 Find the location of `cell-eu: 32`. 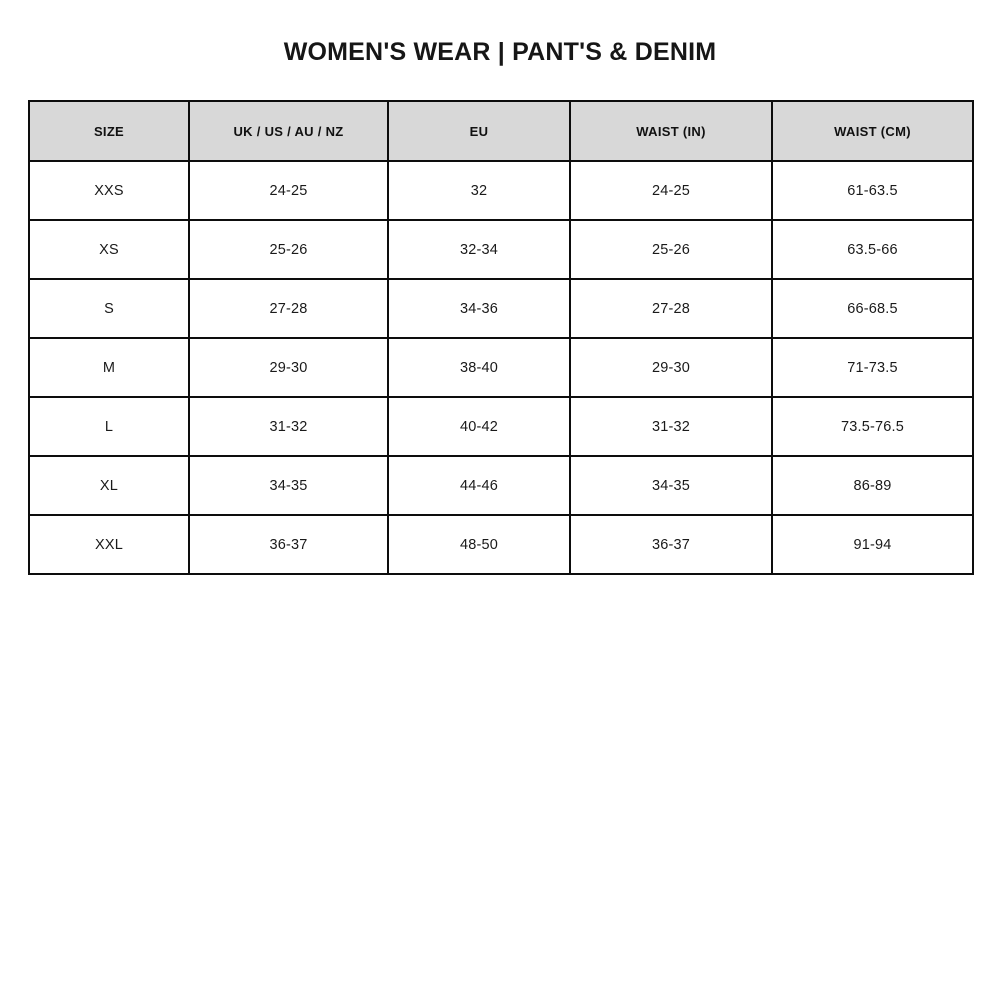

cell-eu: 32 is located at coordinates (479, 190).